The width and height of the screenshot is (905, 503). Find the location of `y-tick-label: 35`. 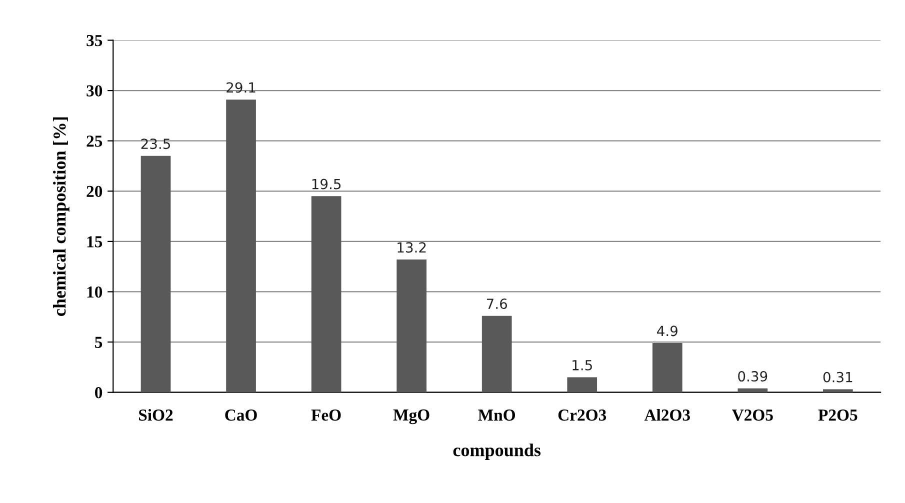

y-tick-label: 35 is located at coordinates (94, 40).